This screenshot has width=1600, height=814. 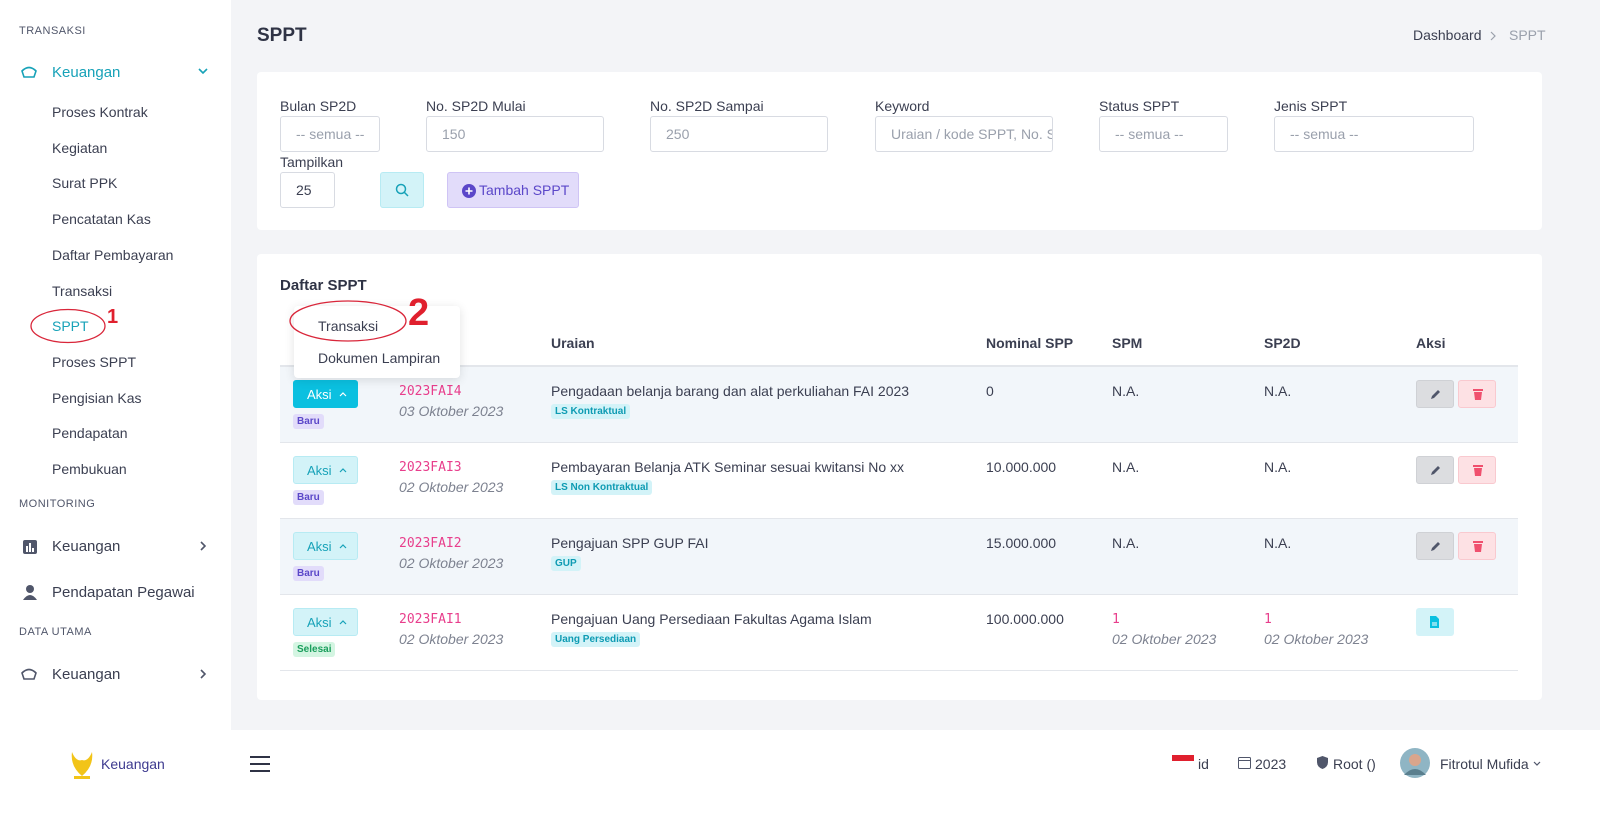 I want to click on year: 2023, so click(x=1271, y=764).